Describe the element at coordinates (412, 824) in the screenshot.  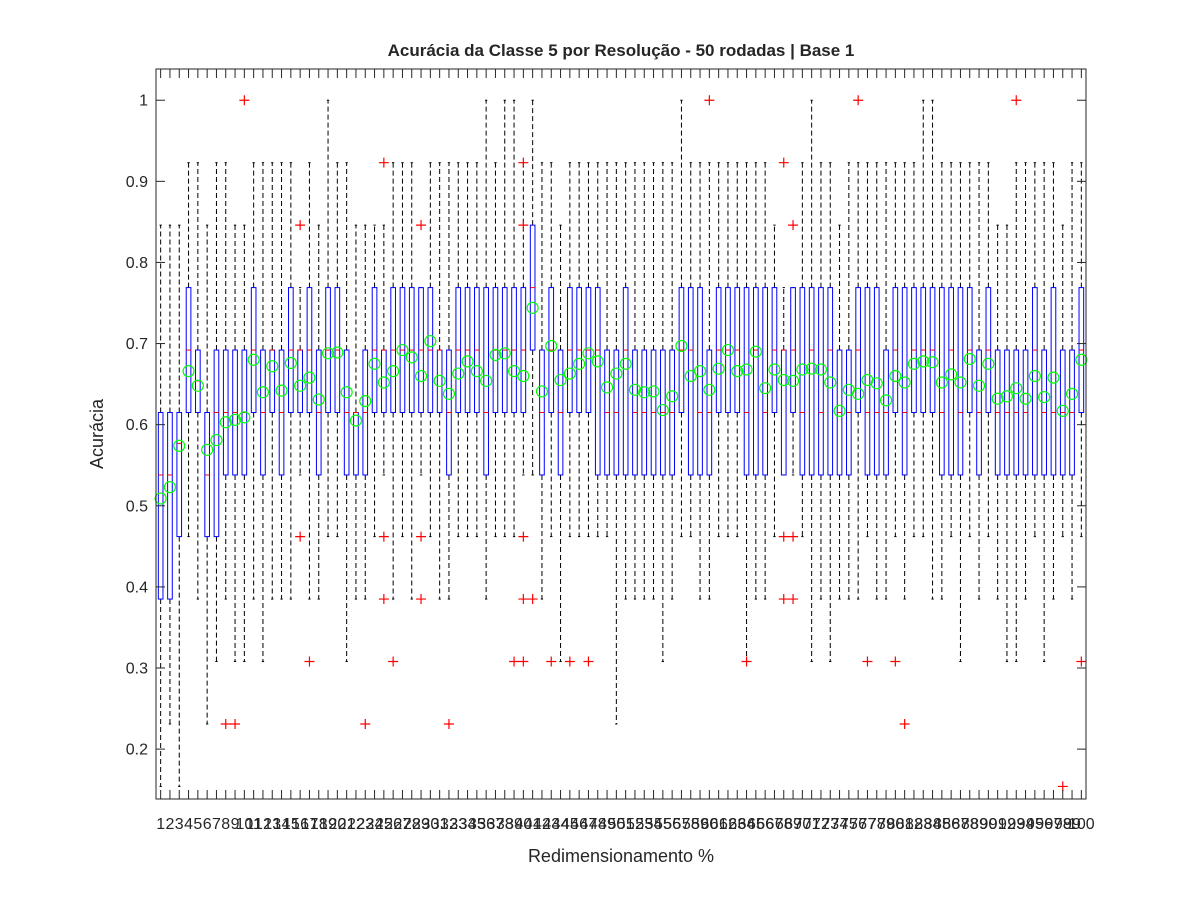
I see `x-tick-label: 28` at that location.